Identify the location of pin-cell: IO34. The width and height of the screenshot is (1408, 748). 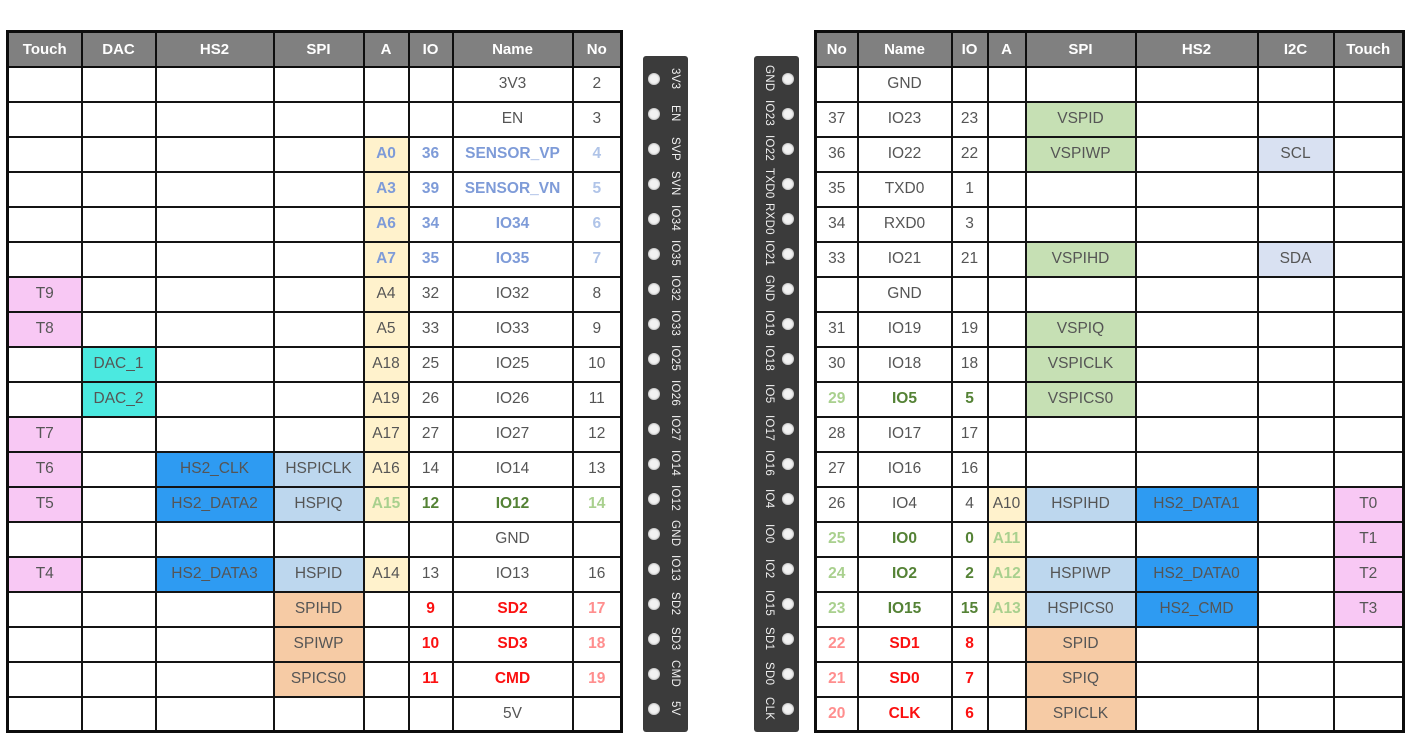
(512, 224).